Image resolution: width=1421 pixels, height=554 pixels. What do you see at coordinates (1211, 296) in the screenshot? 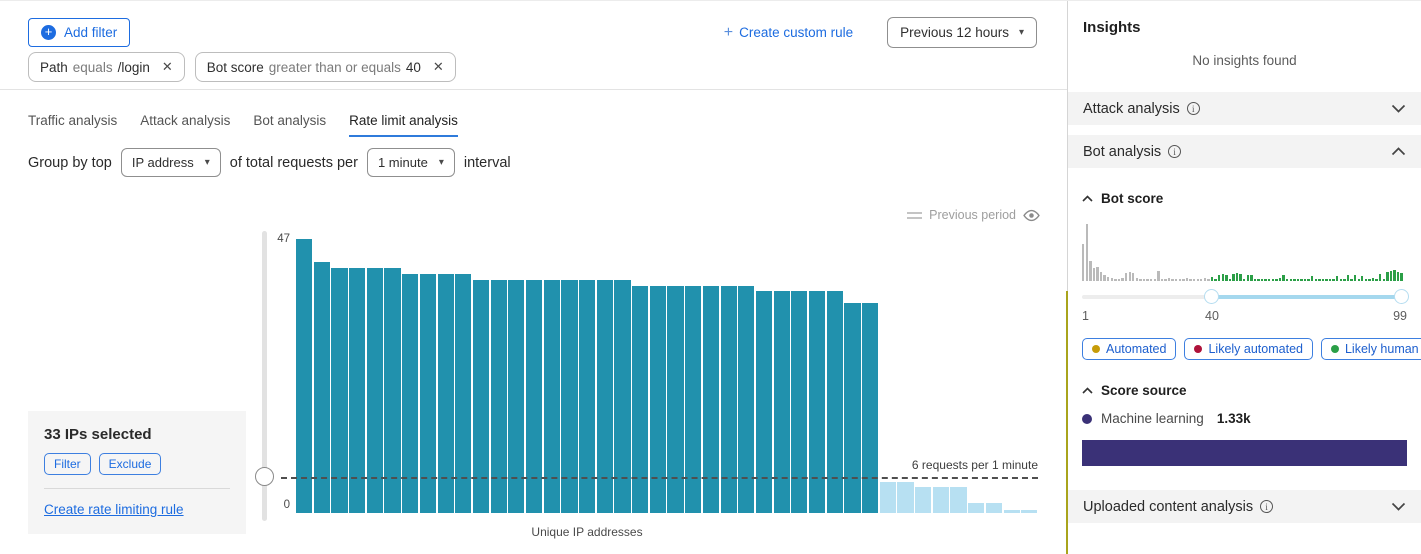
I see `slider-handle-from` at bounding box center [1211, 296].